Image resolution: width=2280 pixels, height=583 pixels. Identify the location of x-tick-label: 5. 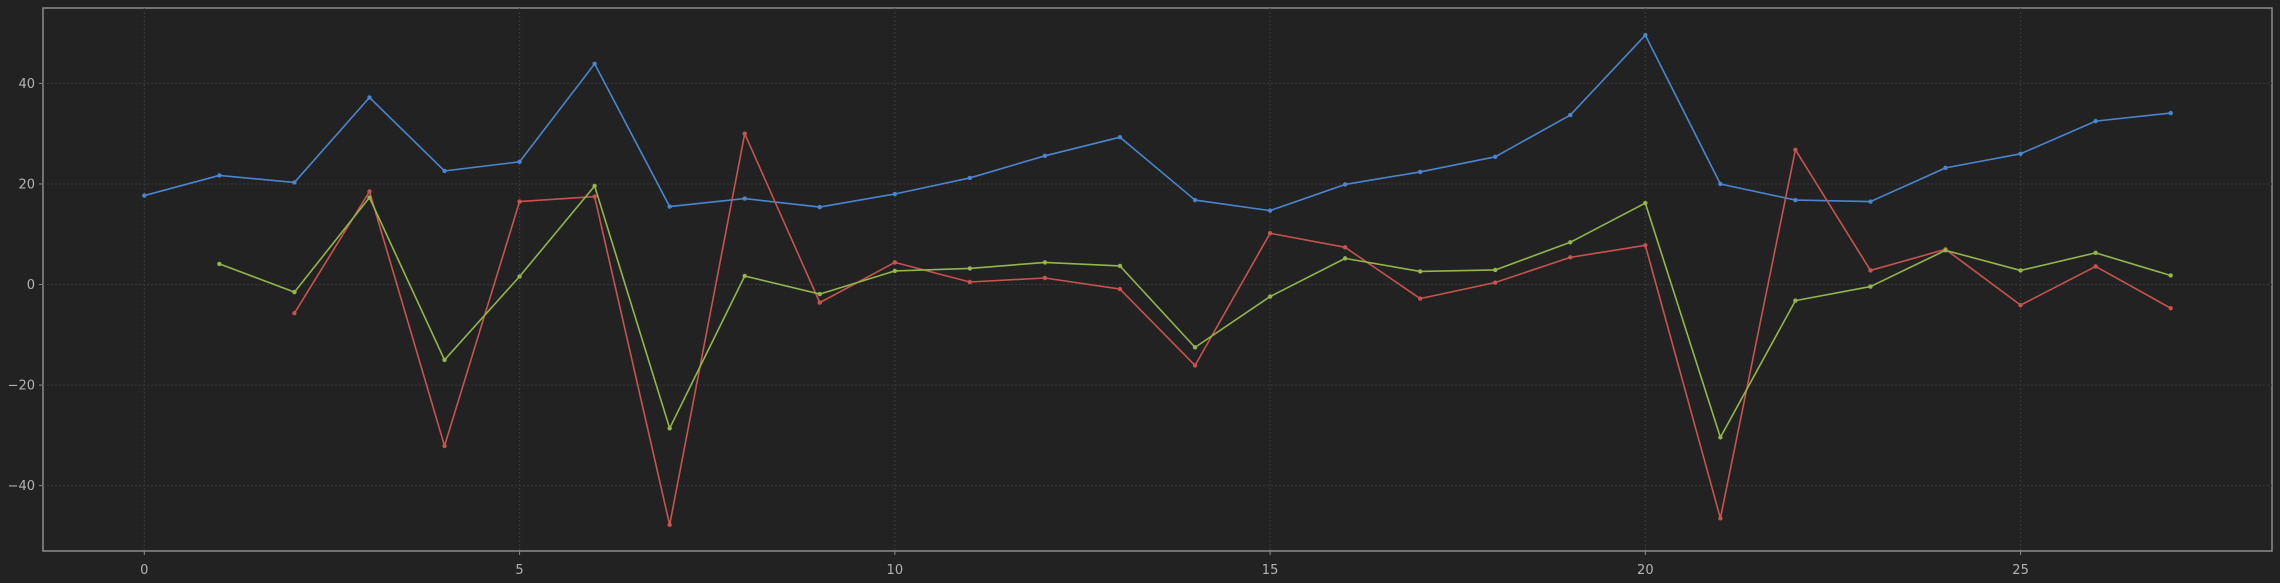
(519, 570).